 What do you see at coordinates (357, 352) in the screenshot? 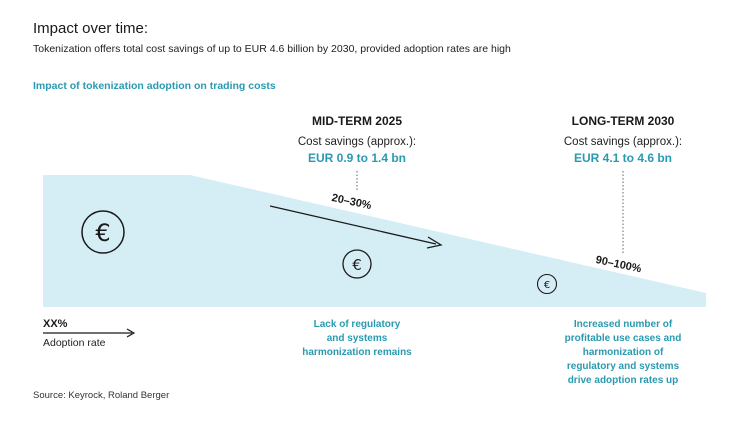
I see `mid-term-note-line: harmonization remains` at bounding box center [357, 352].